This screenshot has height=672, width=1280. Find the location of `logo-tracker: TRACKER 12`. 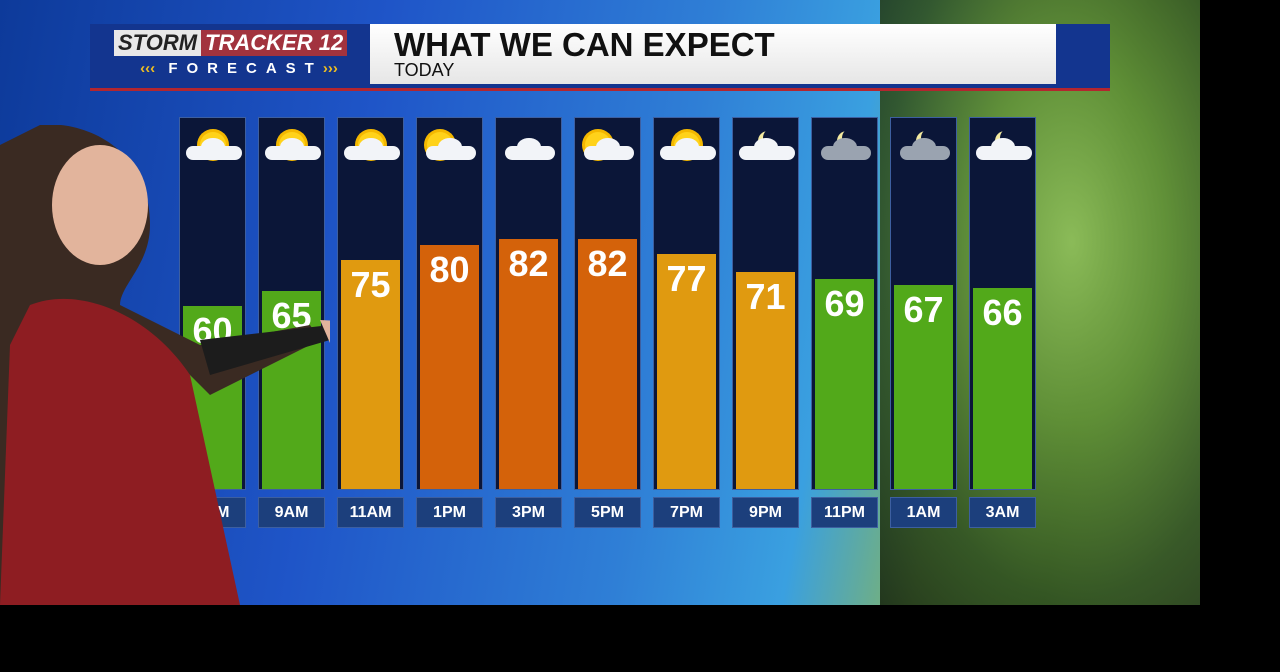

logo-tracker: TRACKER 12 is located at coordinates (274, 43).